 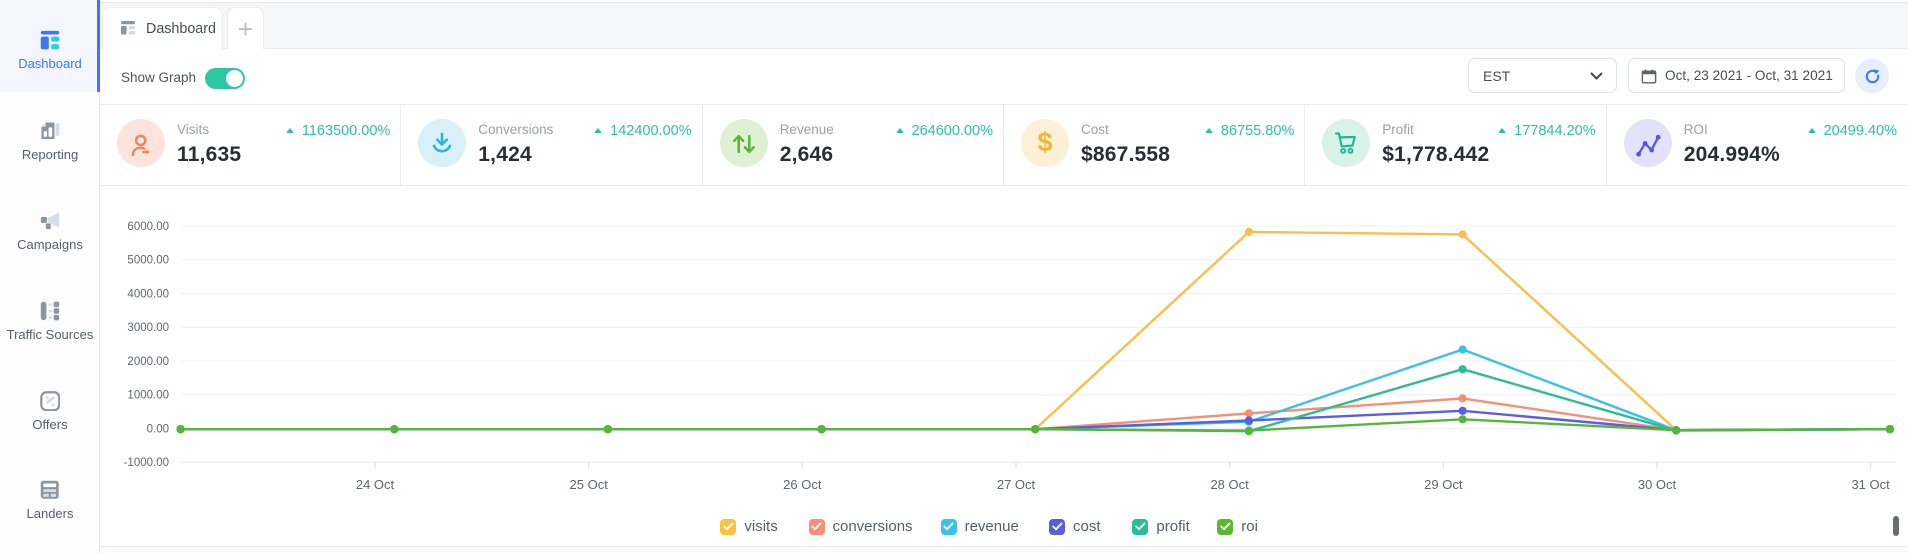 I want to click on svg-text: -1000.00, so click(x=146, y=463).